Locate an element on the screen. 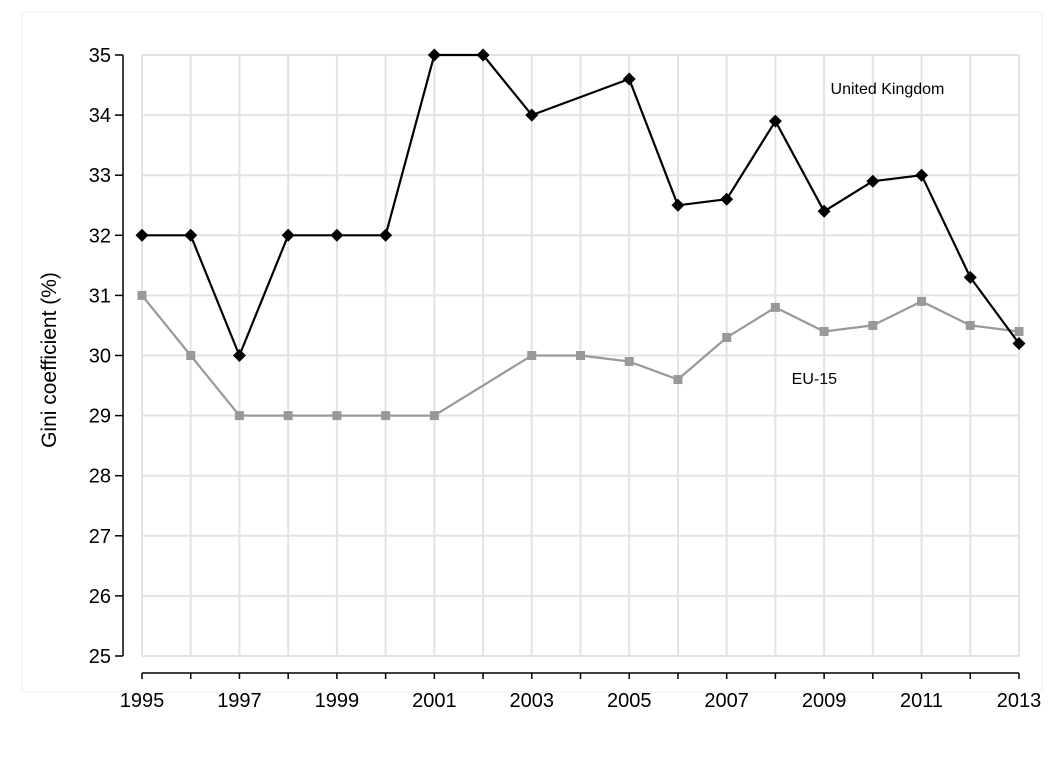 This screenshot has width=1050, height=774. y-tick-label: 26 is located at coordinates (100, 597).